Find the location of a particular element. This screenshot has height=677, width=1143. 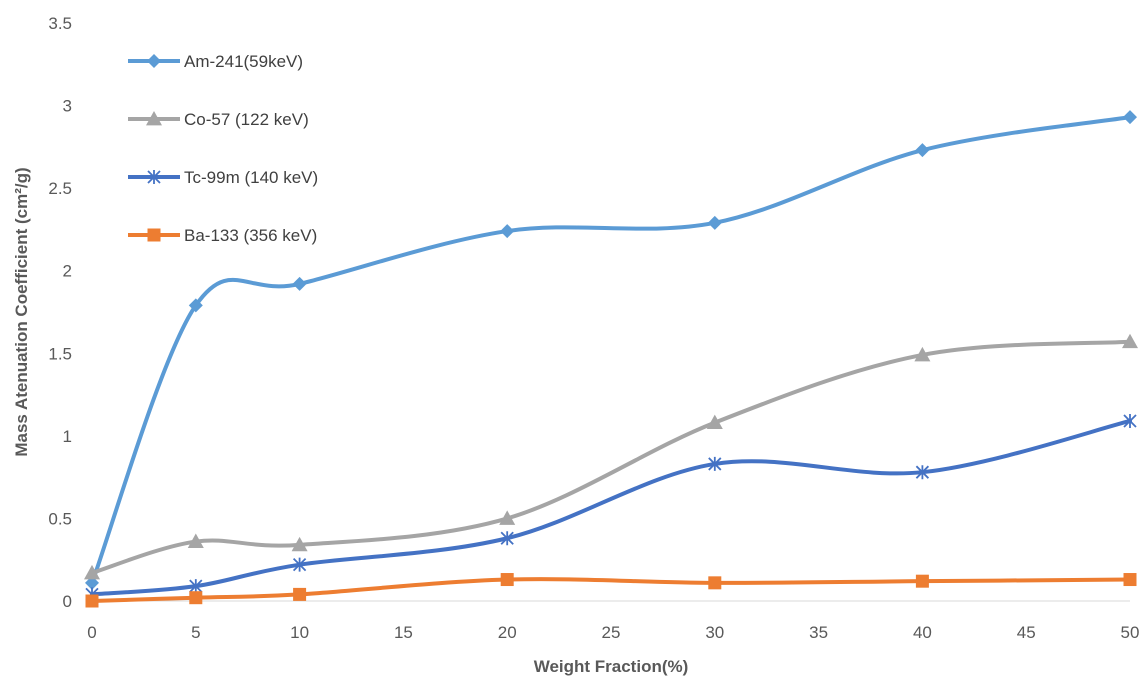

y-tick-label: 2.5 is located at coordinates (60, 188).